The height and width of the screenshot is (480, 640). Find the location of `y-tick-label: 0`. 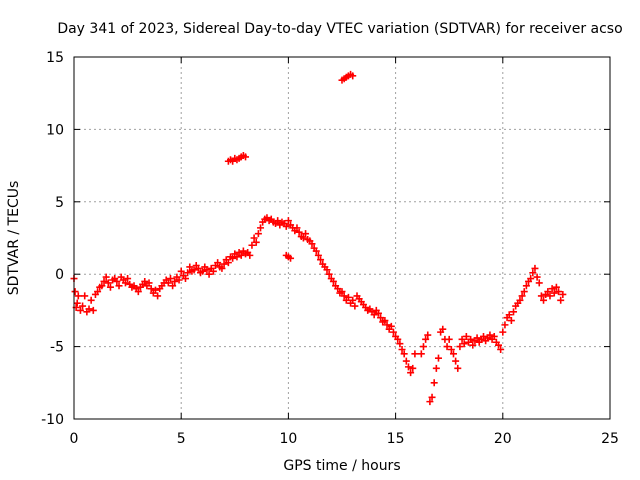

y-tick-label: 0 is located at coordinates (59, 275).